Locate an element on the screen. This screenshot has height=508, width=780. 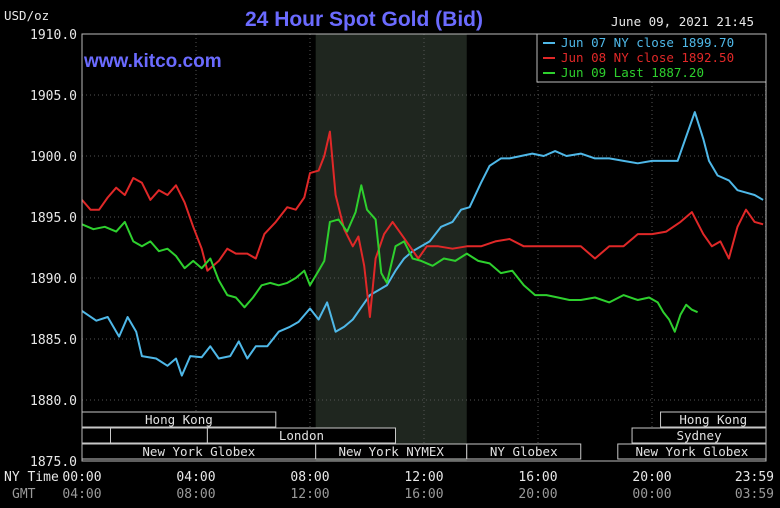
x-tick-label-ny: 20:00 is located at coordinates (651, 477).